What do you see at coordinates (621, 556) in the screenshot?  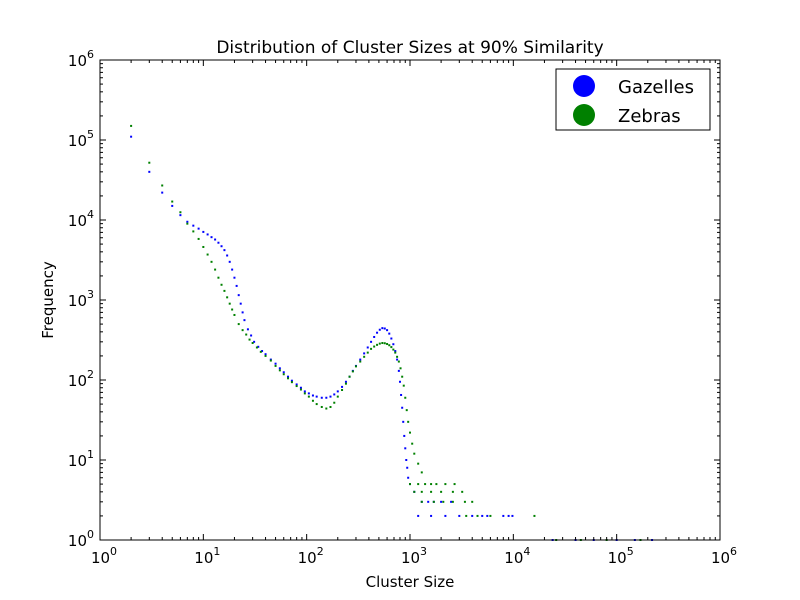 I see `tick-label: 10⁵` at bounding box center [621, 556].